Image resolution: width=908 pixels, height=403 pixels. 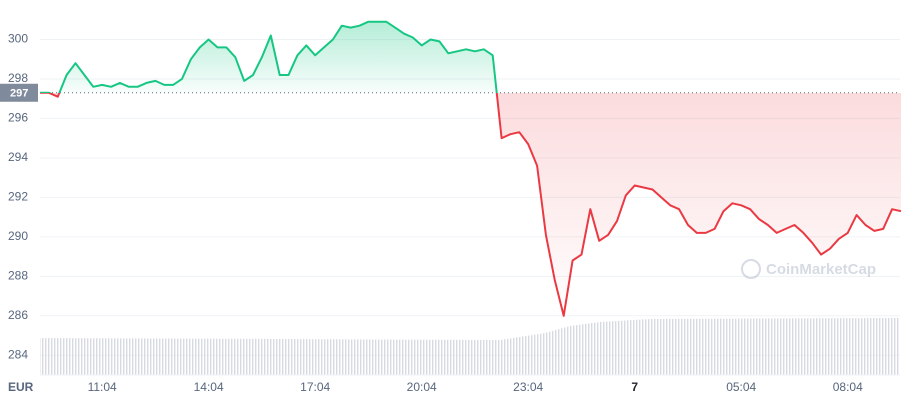 I want to click on watermark: CoinMarketCap, so click(x=808, y=269).